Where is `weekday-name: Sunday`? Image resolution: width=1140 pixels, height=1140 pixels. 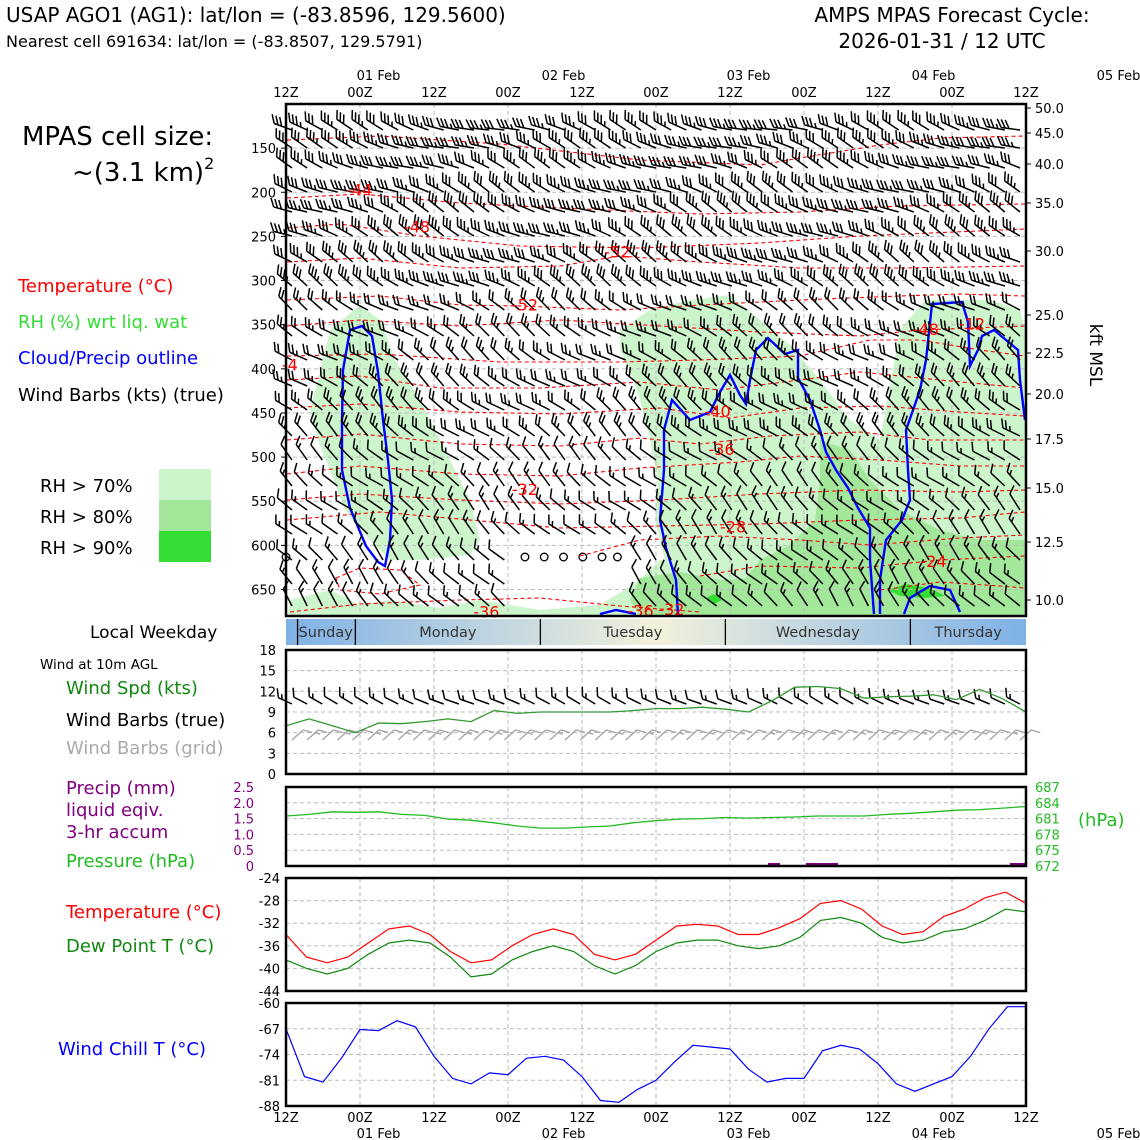
weekday-name: Sunday is located at coordinates (326, 633).